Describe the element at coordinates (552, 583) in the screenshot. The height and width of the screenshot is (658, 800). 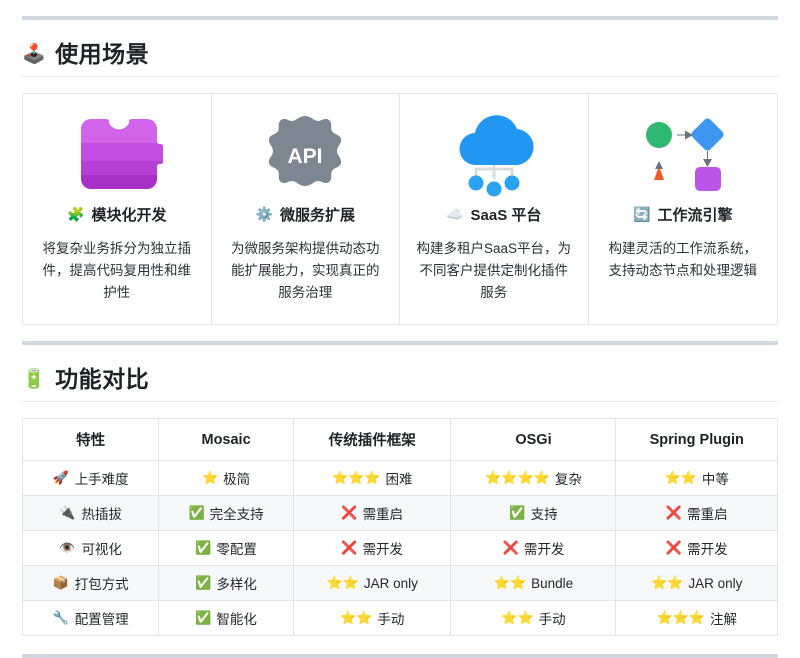
I see `cell-label: Bundle` at that location.